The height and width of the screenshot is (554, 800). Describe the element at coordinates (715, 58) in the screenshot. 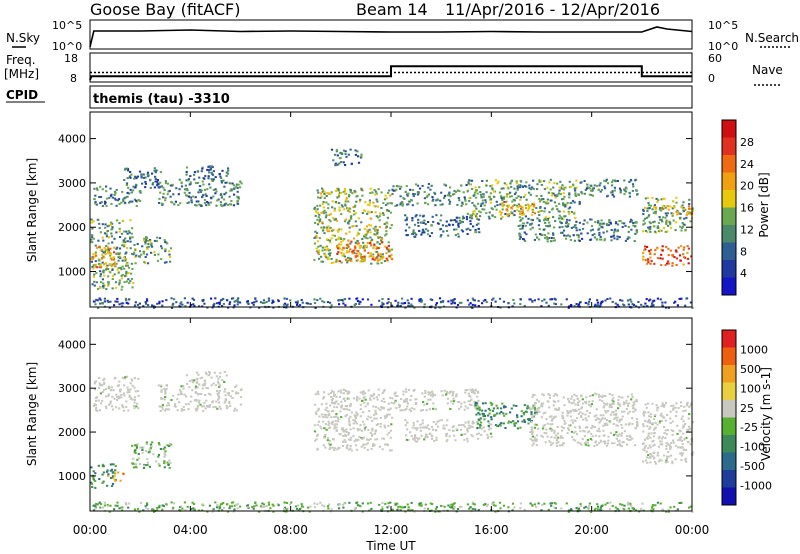

I see `nave-tick-top: 60` at that location.